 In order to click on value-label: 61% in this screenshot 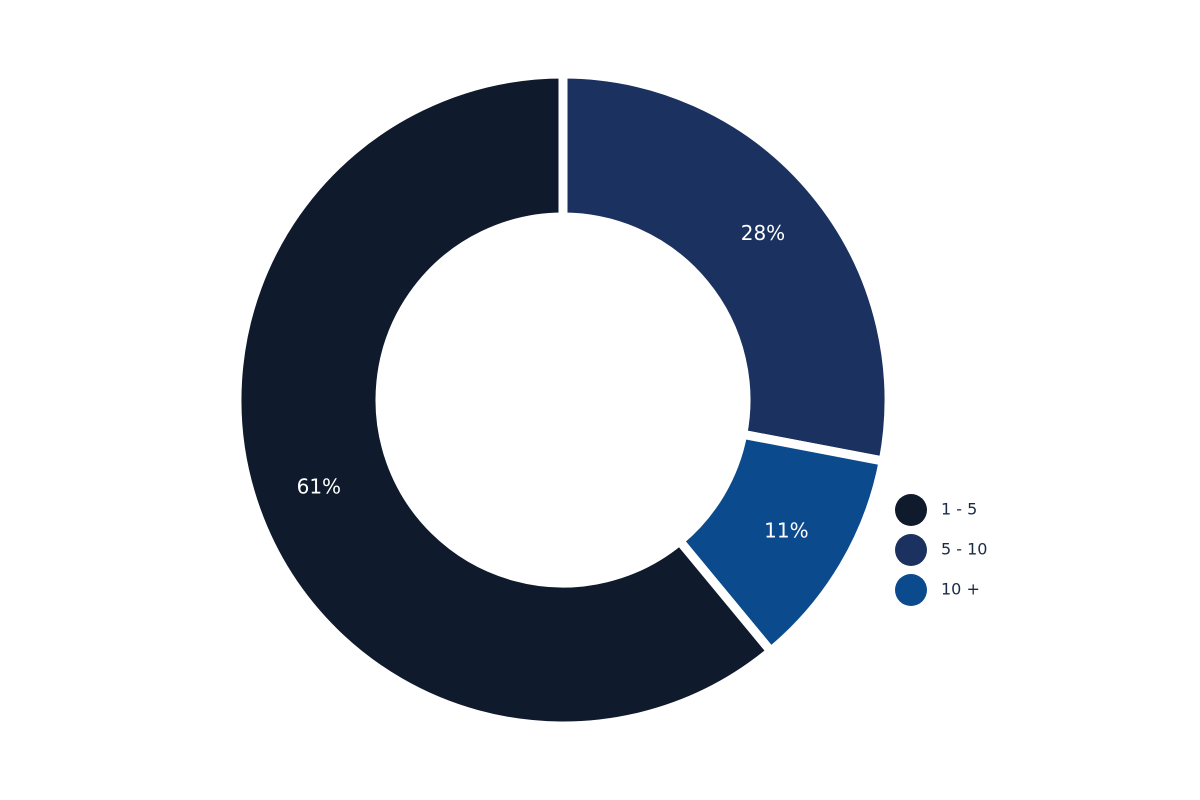, I will do `click(319, 486)`.